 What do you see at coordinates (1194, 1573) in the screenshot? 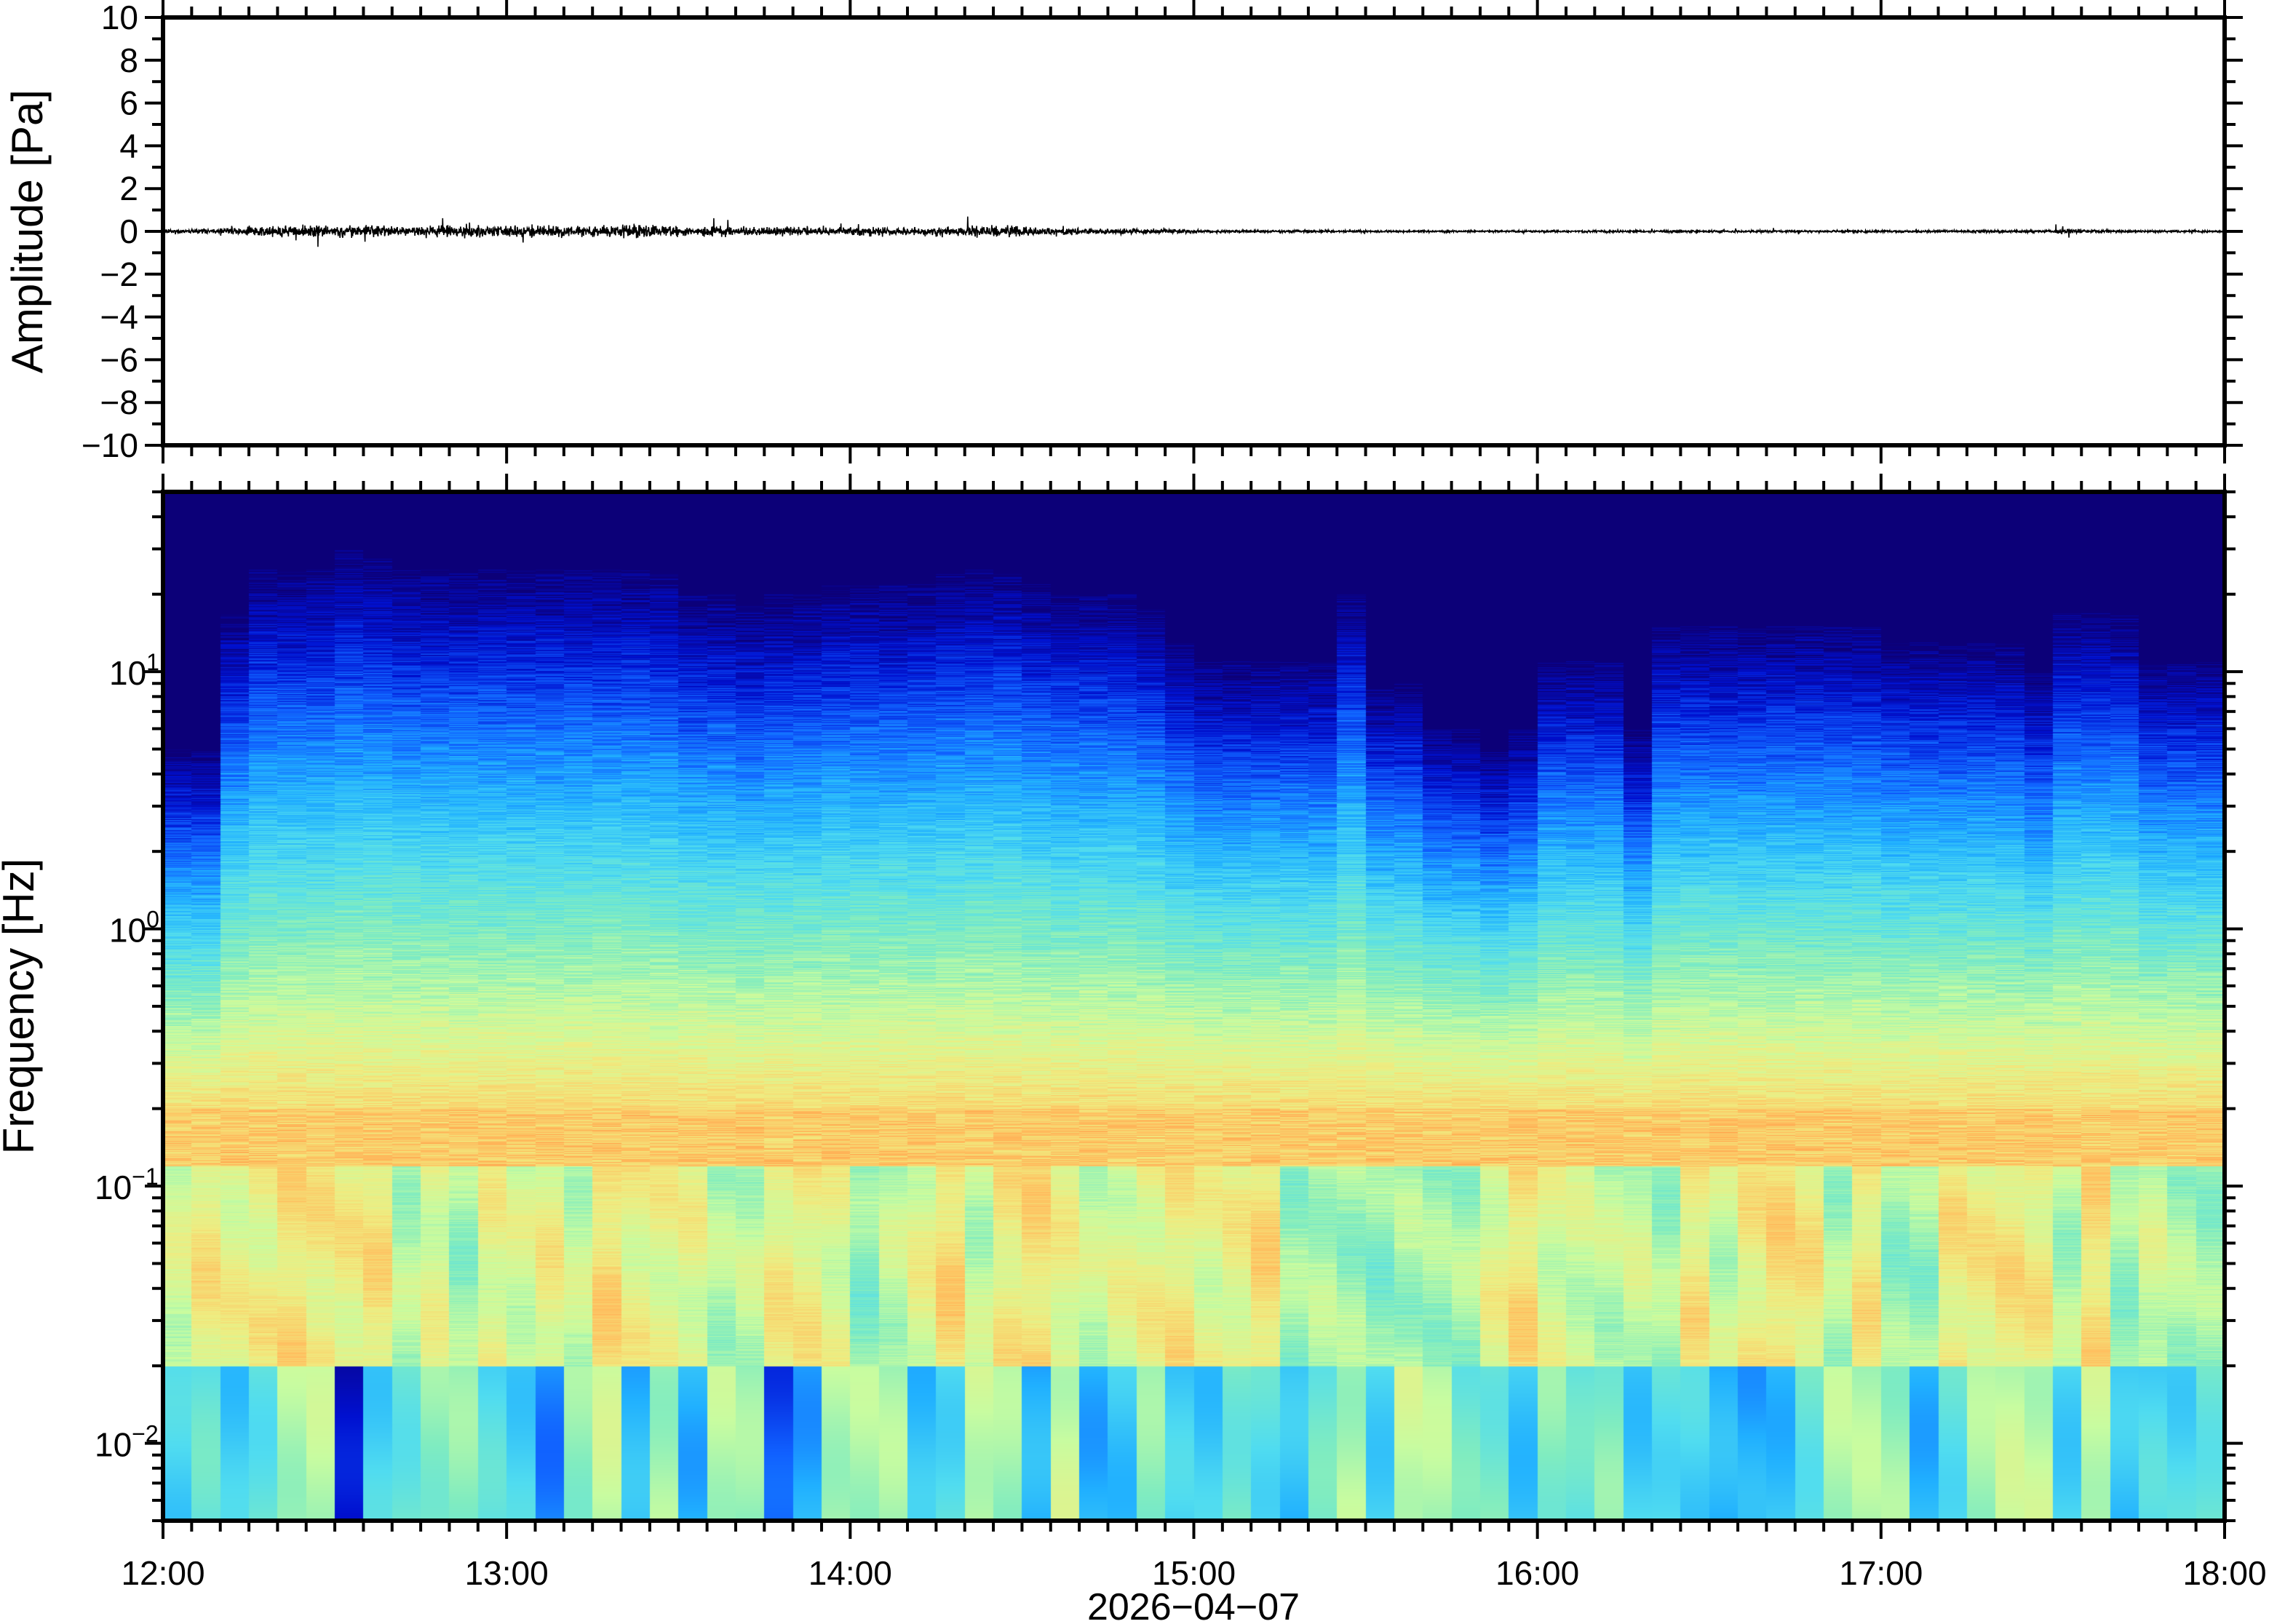
I see `time-tick-label: 15:00` at bounding box center [1194, 1573].